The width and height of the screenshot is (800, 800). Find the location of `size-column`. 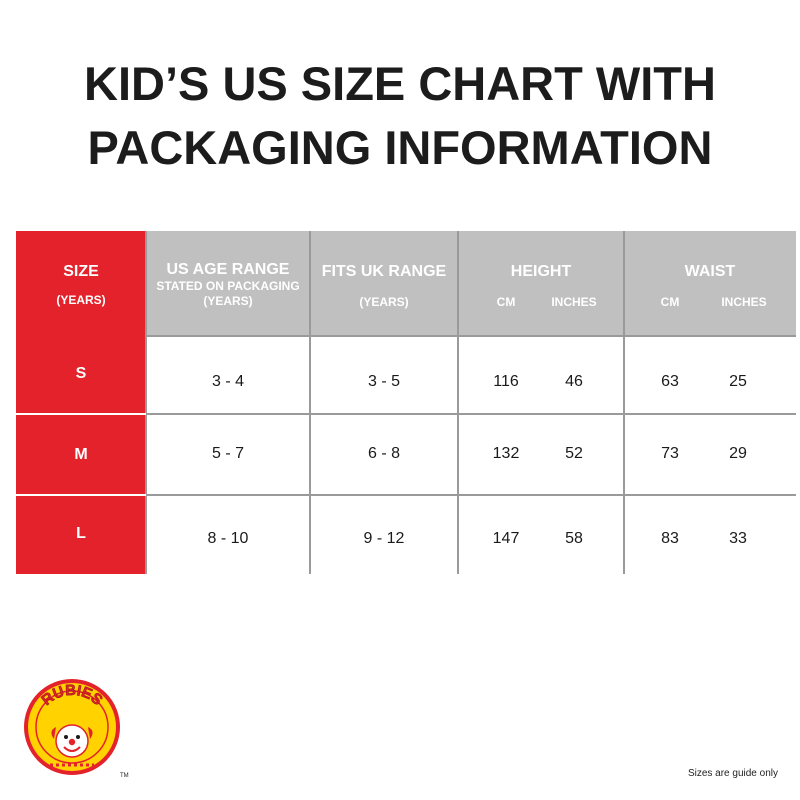

size-column is located at coordinates (81, 455).